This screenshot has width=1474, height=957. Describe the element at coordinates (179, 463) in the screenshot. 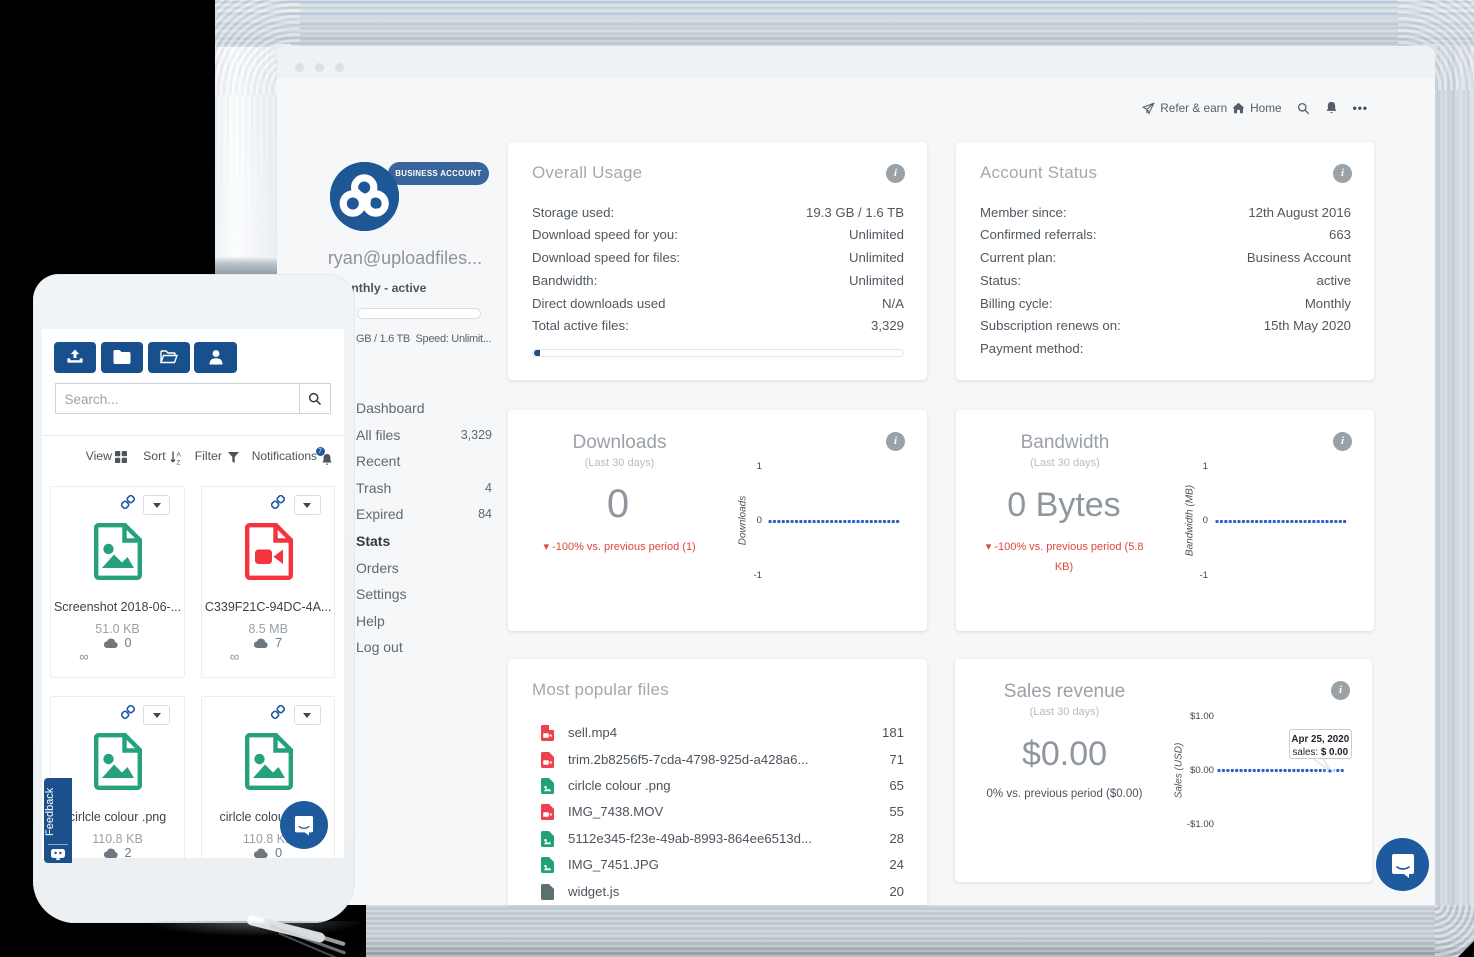

I see `svg-text: Z` at that location.